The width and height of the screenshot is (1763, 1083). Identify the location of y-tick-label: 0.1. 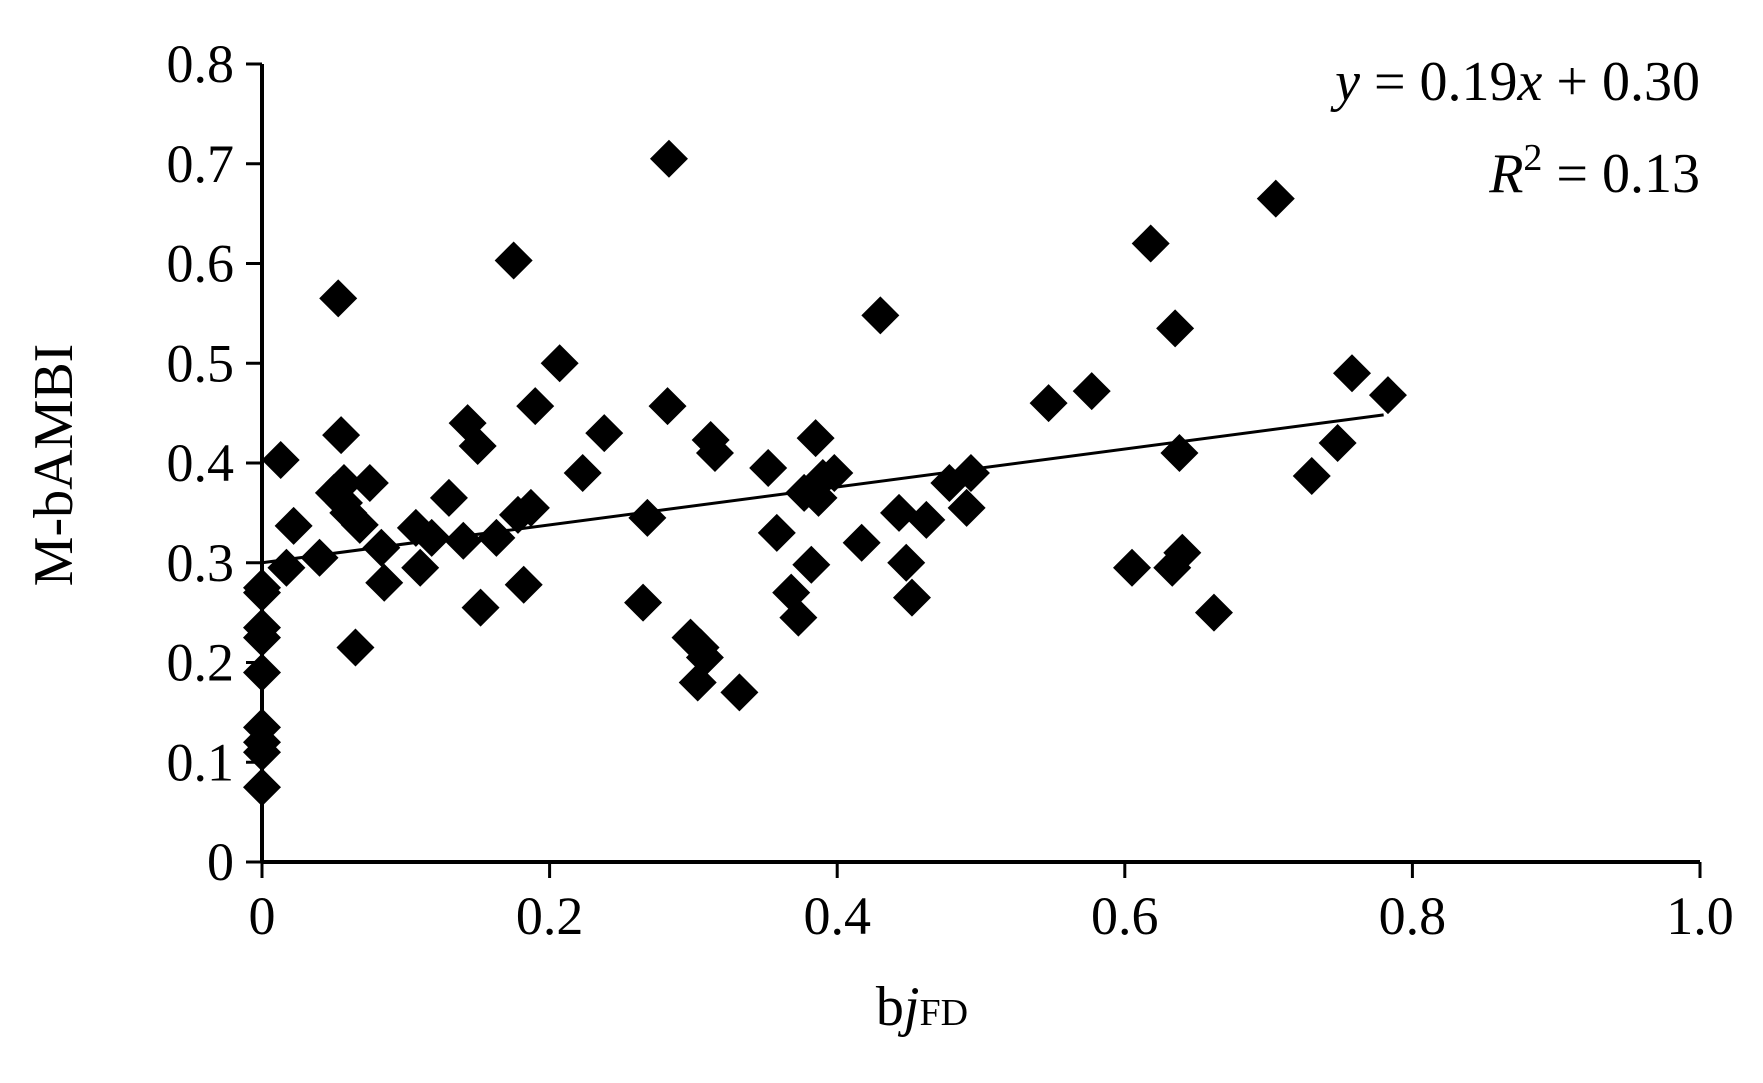
(201, 762).